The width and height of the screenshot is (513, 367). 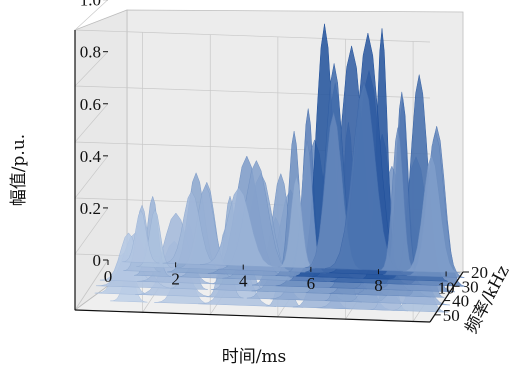 I want to click on y-axis-title: 幅值/p.u., so click(x=19, y=170).